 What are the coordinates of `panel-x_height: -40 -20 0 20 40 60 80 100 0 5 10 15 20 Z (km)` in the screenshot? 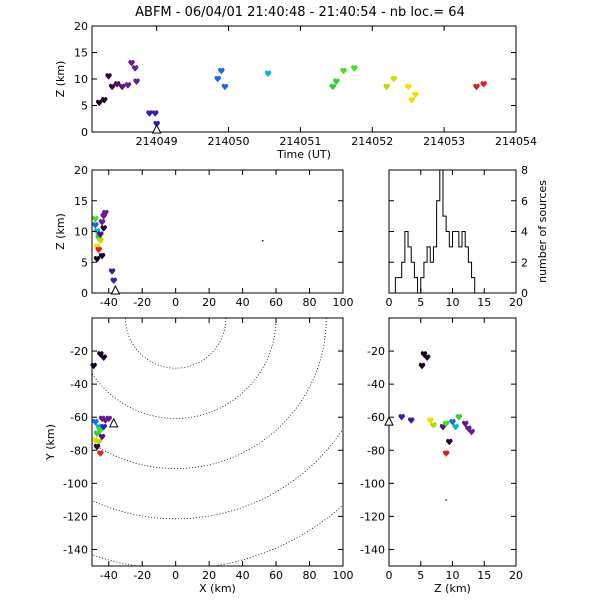 It's located at (204, 236).